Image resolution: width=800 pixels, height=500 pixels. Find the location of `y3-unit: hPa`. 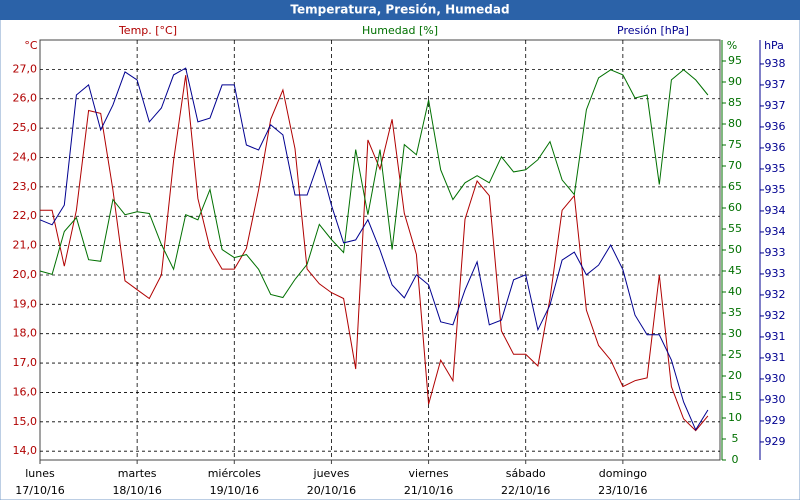

y3-unit: hPa is located at coordinates (774, 45).